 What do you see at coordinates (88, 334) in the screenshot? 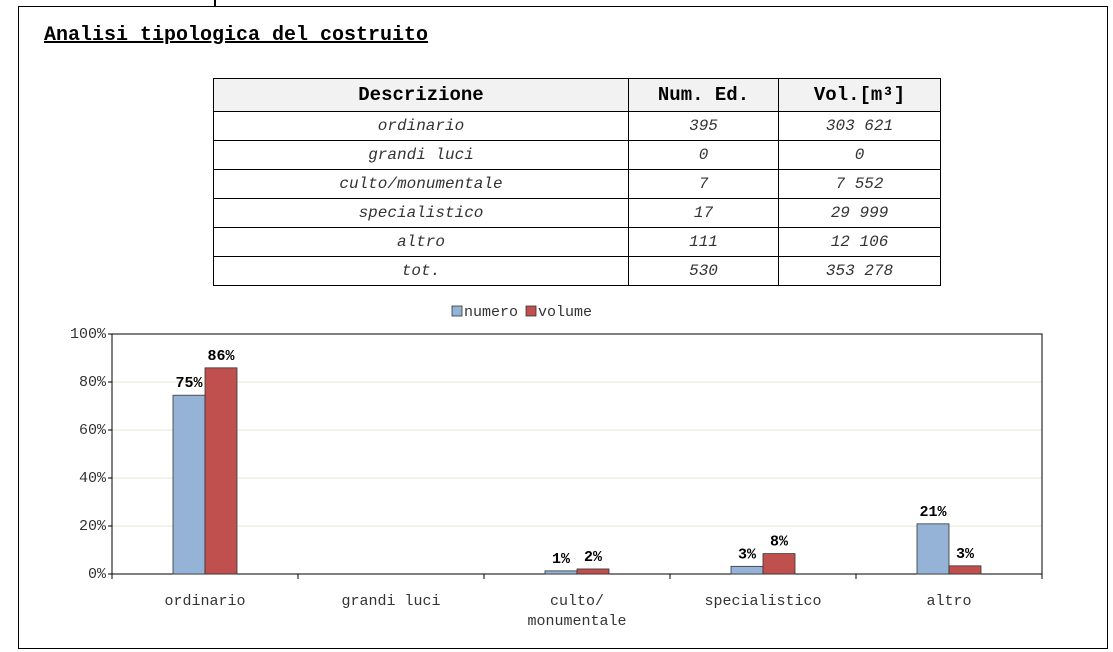
I see `y-tick-label: 100%` at bounding box center [88, 334].